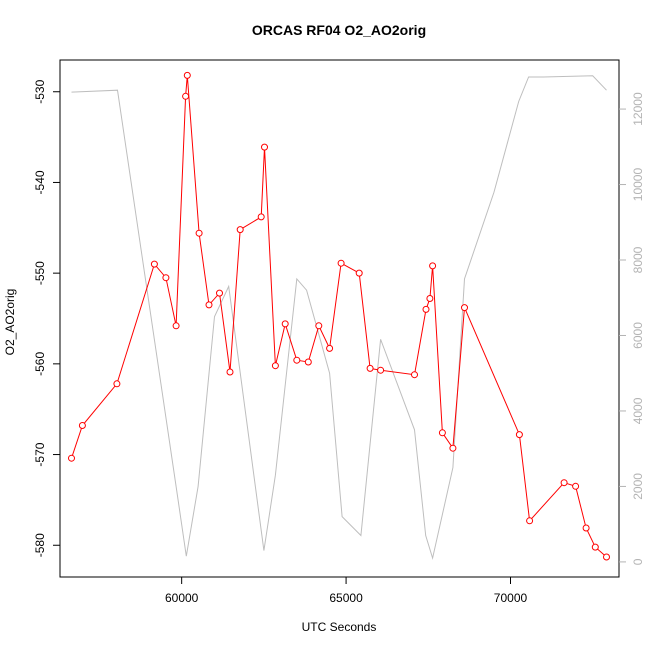  I want to click on y-tick-label: -540, so click(40, 182).